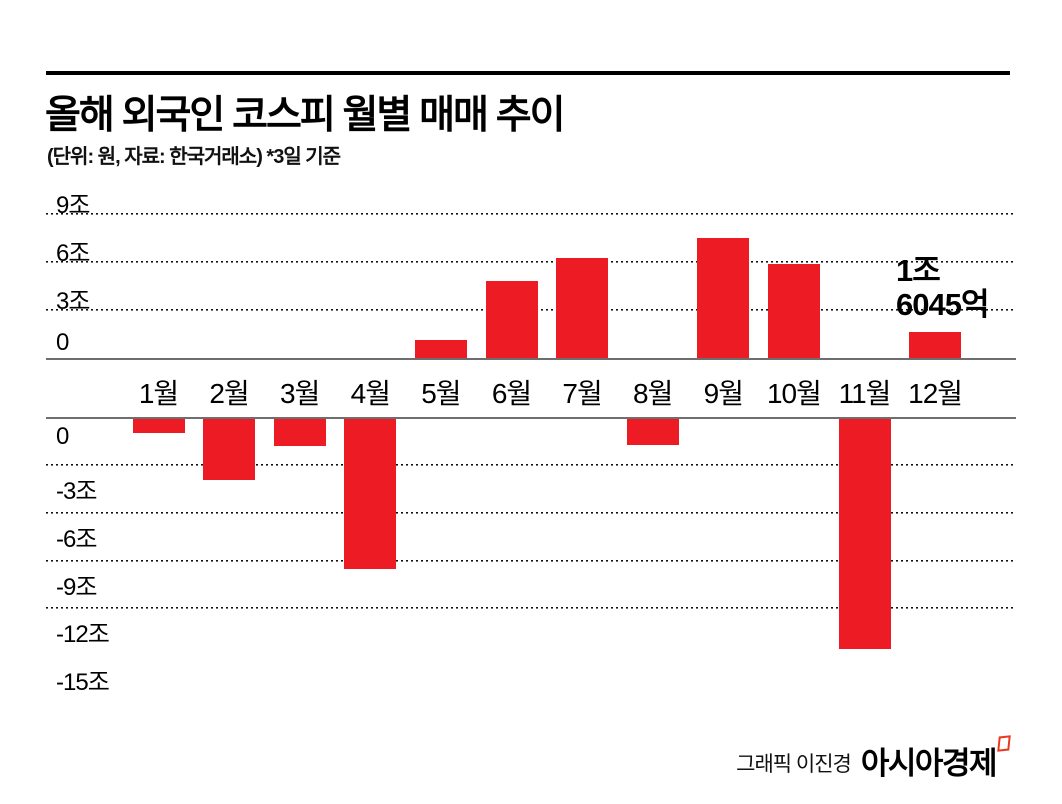  Describe the element at coordinates (158, 393) in the screenshot. I see `month-label-1월: 1월` at that location.